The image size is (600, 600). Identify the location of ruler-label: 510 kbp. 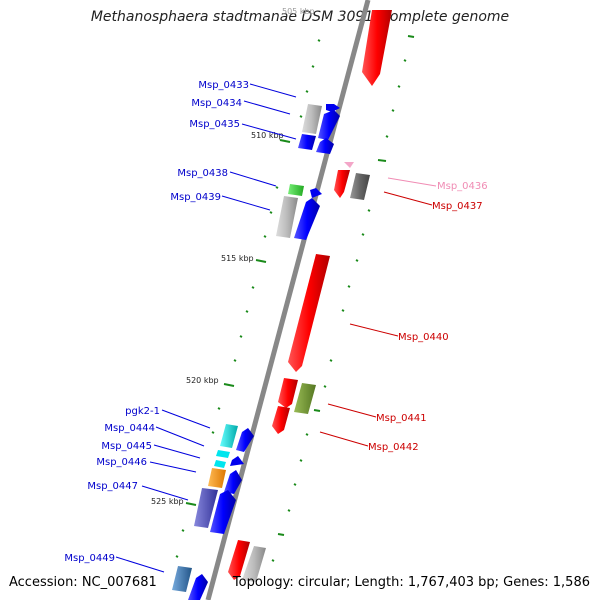
(267, 135).